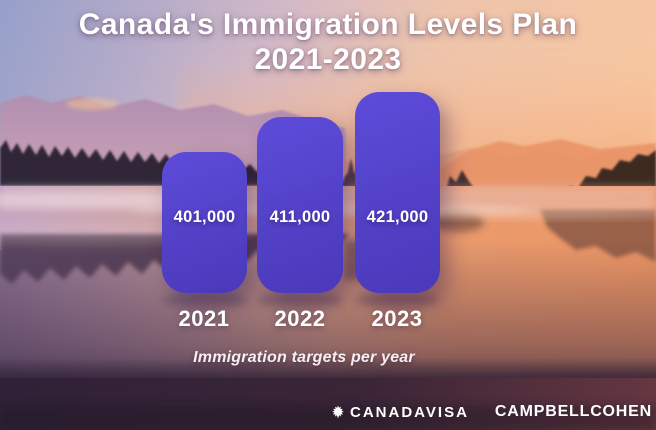 Image resolution: width=656 pixels, height=430 pixels. I want to click on year-label-2023: 2023, so click(397, 318).